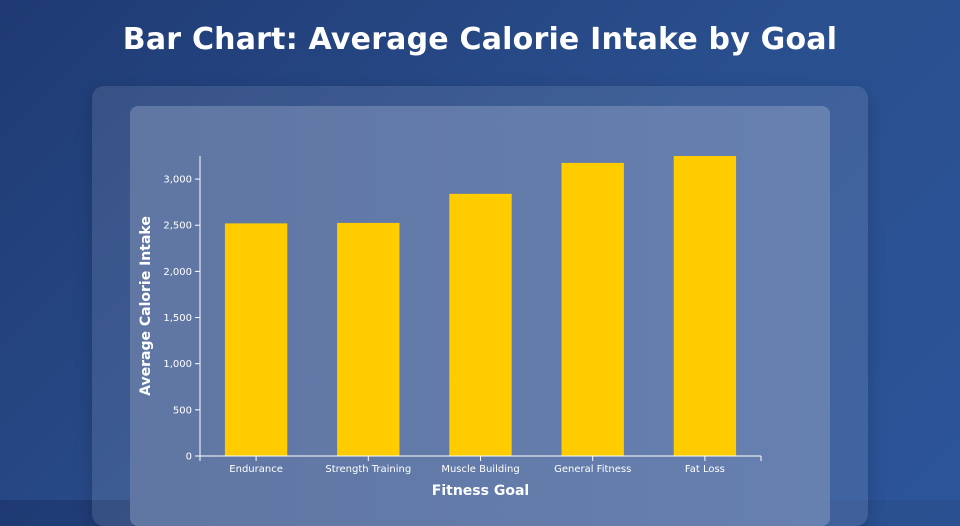 Image resolution: width=960 pixels, height=526 pixels. Describe the element at coordinates (705, 306) in the screenshot. I see `bar-fat-loss` at that location.